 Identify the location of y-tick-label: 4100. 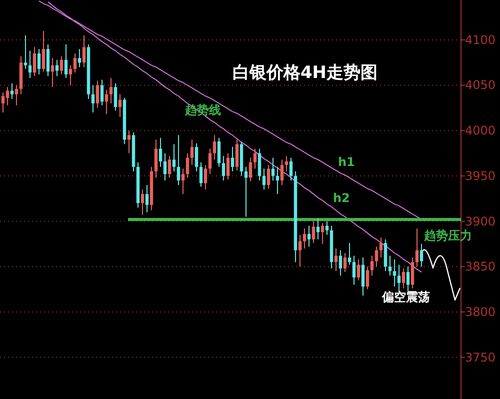
(480, 39).